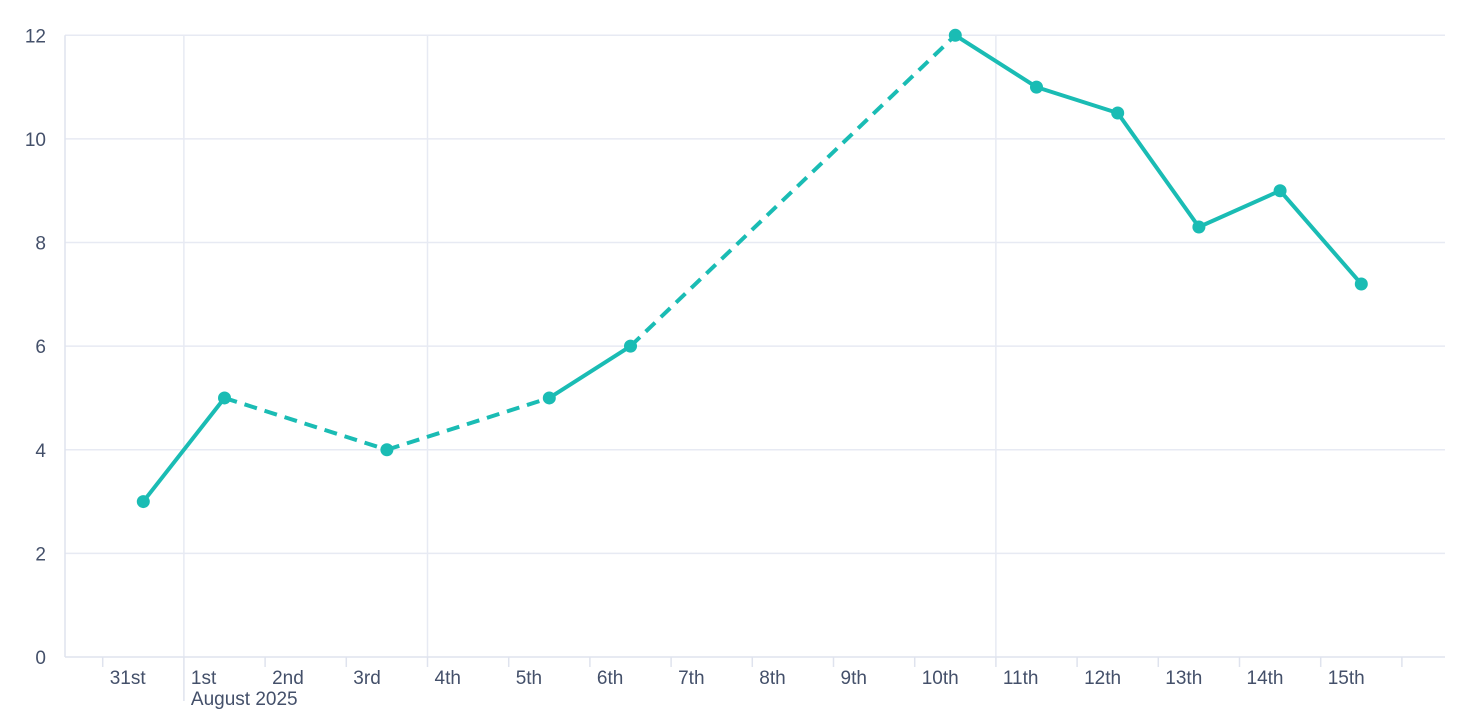 This screenshot has width=1464, height=726. I want to click on x-tick-label: 3rd, so click(366, 678).